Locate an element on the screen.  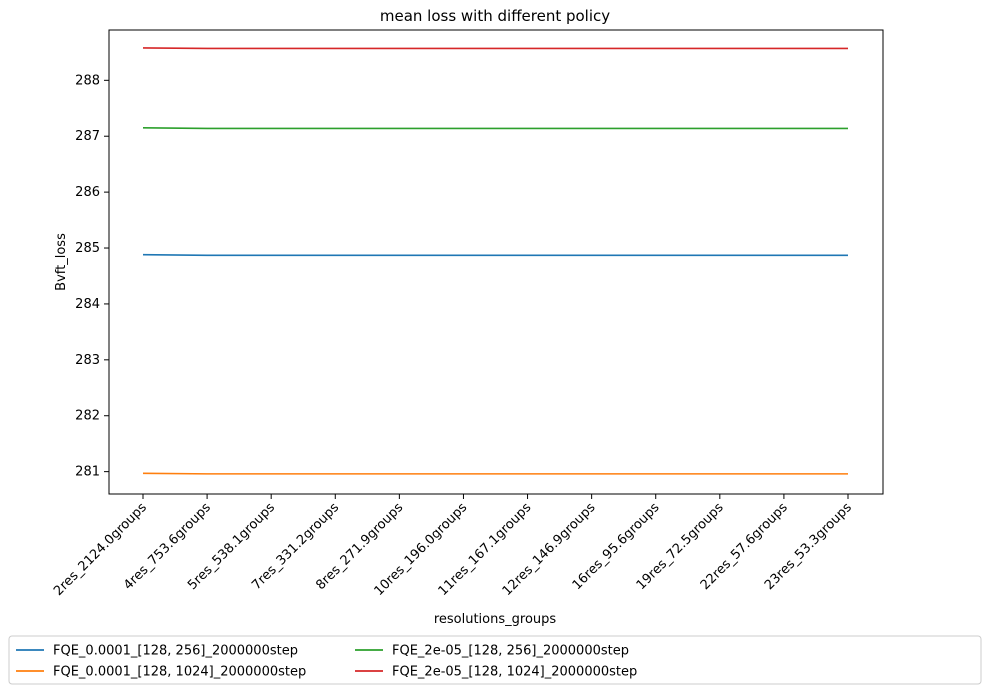
legend-frame is located at coordinates (495, 660).